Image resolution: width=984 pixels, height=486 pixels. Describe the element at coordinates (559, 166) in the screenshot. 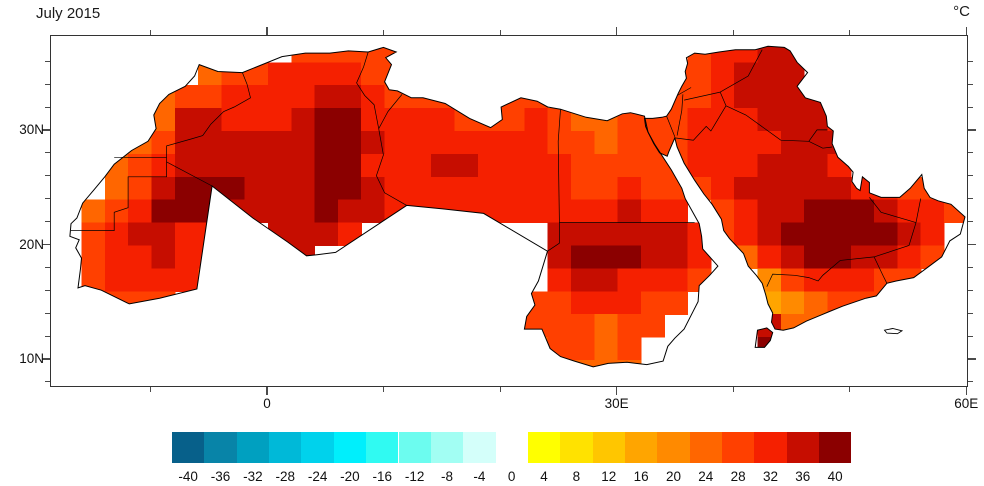

I see `border-libya-egypt` at that location.